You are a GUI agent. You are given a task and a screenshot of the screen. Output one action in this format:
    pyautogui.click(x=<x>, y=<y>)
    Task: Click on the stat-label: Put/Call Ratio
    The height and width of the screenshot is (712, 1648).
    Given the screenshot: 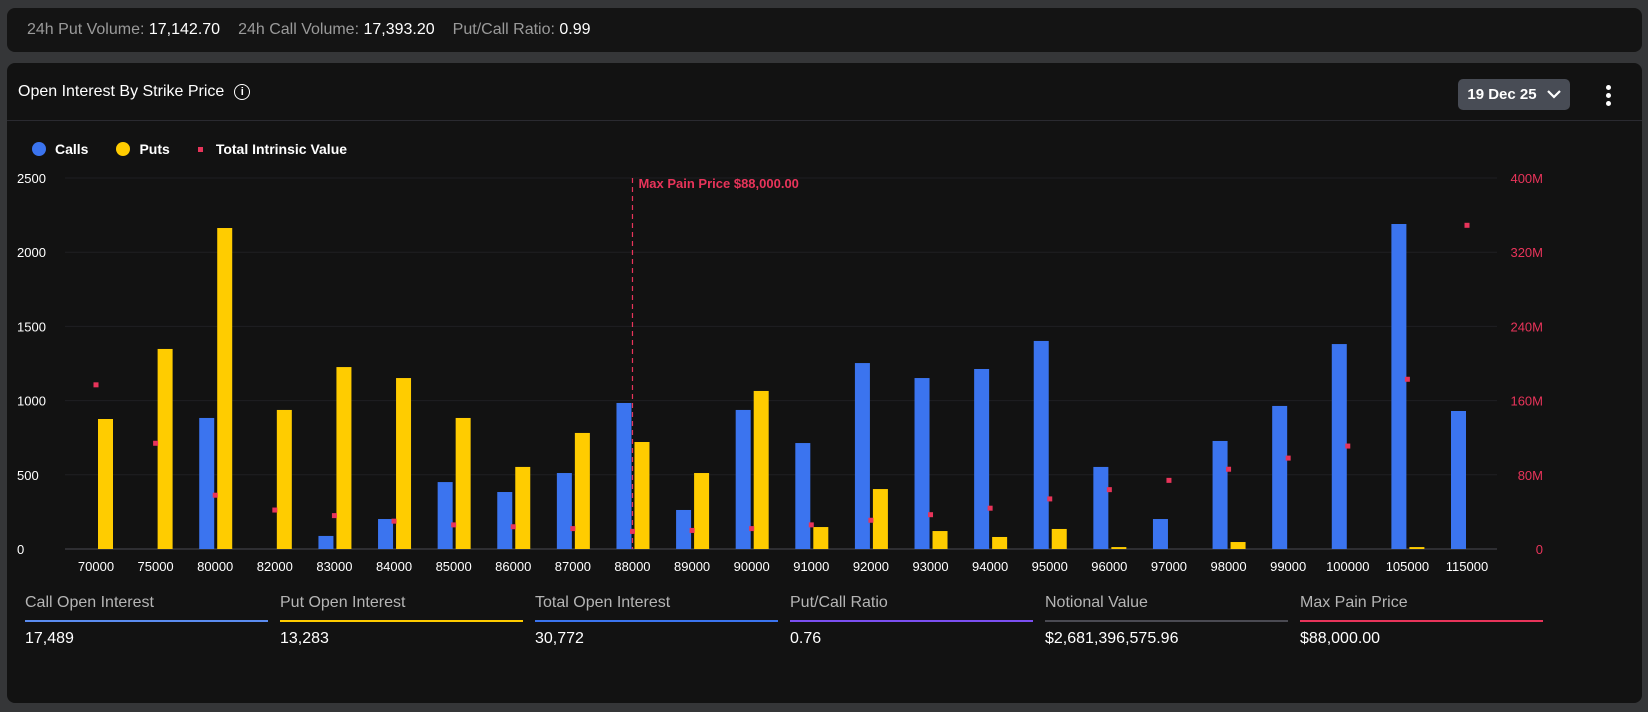 What is the action you would take?
    pyautogui.click(x=839, y=602)
    